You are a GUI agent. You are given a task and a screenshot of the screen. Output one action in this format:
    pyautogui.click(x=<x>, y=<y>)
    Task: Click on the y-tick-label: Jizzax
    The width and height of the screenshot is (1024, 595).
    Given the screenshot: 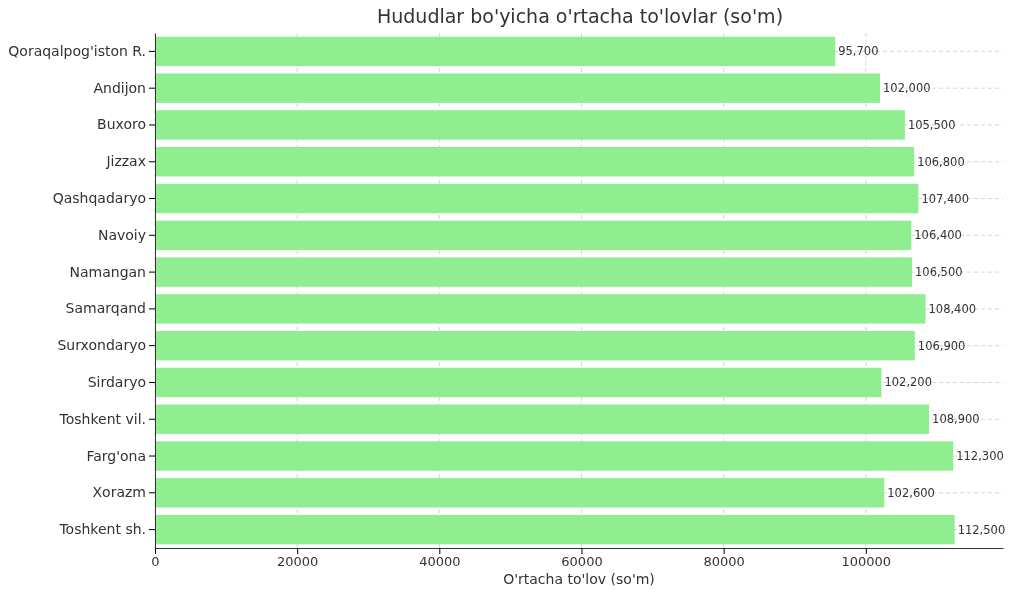 What is the action you would take?
    pyautogui.click(x=125, y=161)
    